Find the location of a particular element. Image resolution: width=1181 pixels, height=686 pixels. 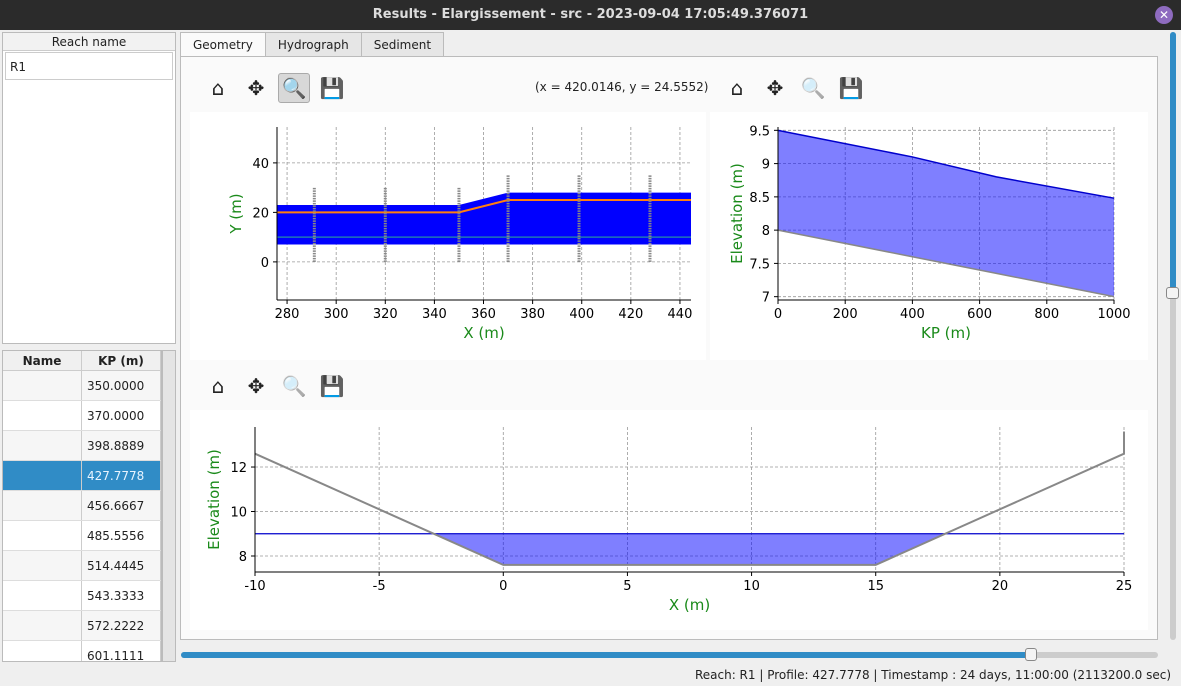

table-row: 572.2222 is located at coordinates (82, 626).